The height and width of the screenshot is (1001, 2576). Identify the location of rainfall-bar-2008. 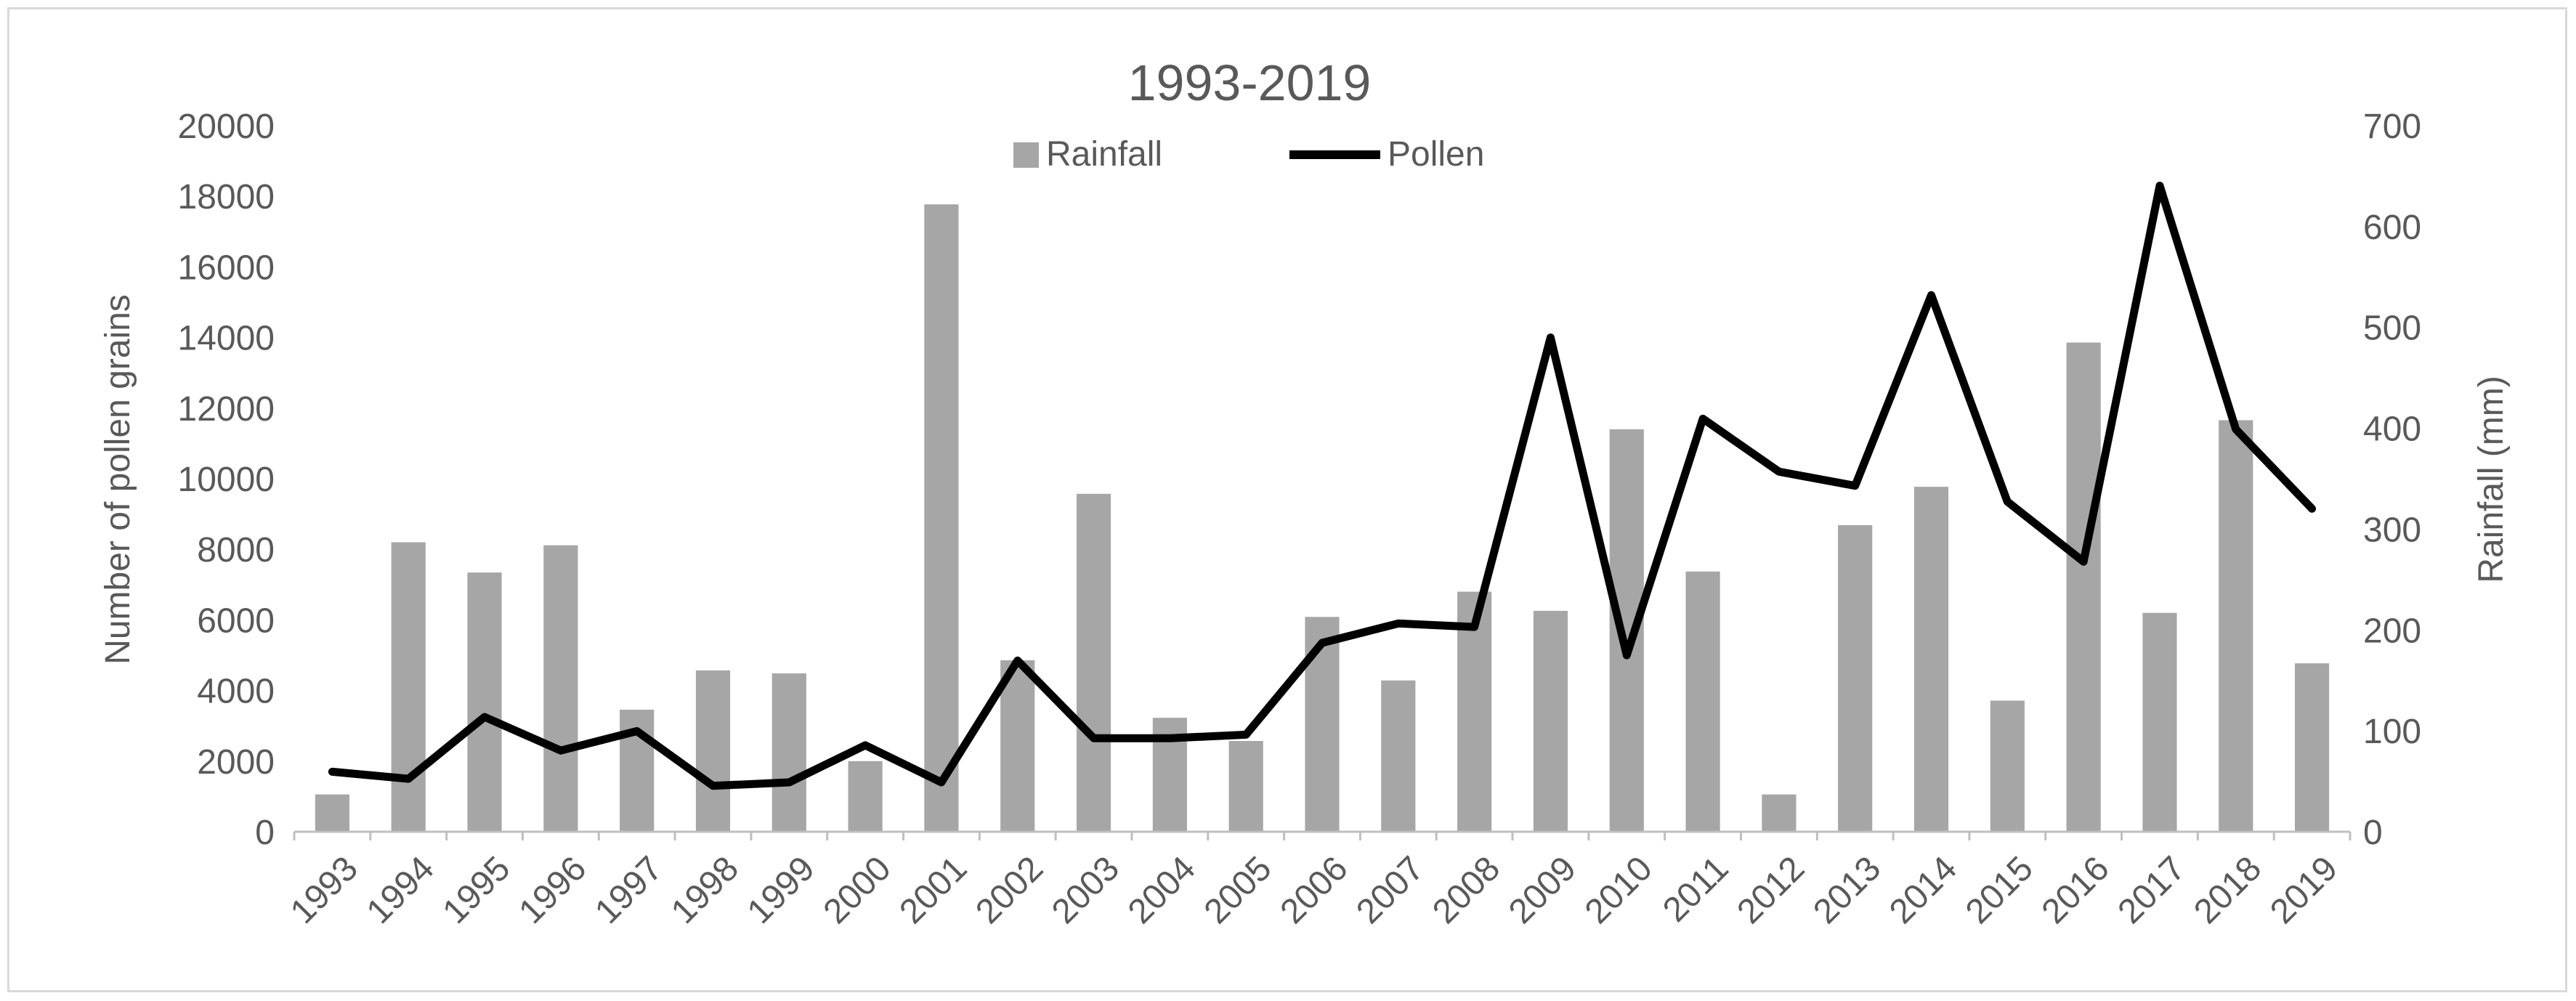
(1474, 711).